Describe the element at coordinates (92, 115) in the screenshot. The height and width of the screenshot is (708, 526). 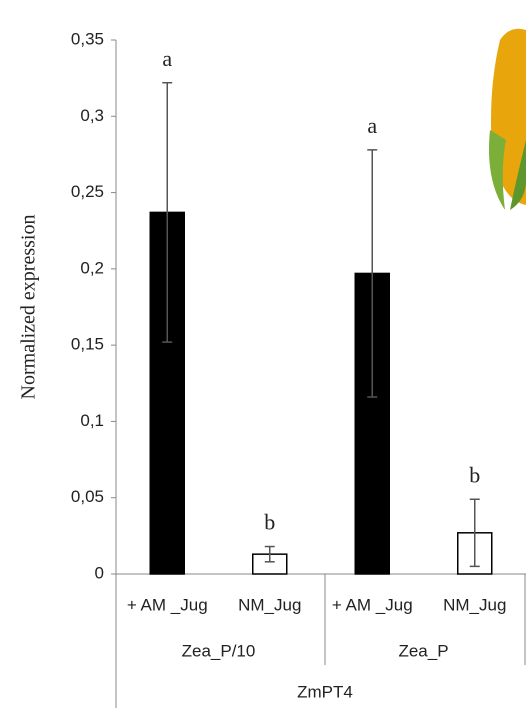
I see `y-tick-label: 0,3` at that location.